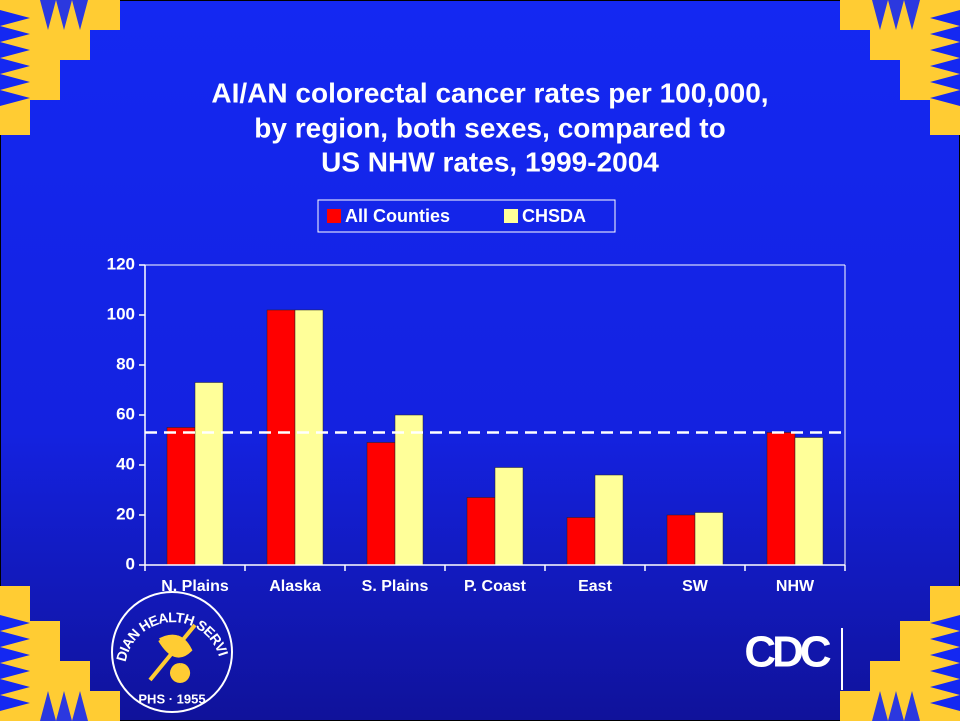  I want to click on y-tick-label: 60, so click(125, 413).